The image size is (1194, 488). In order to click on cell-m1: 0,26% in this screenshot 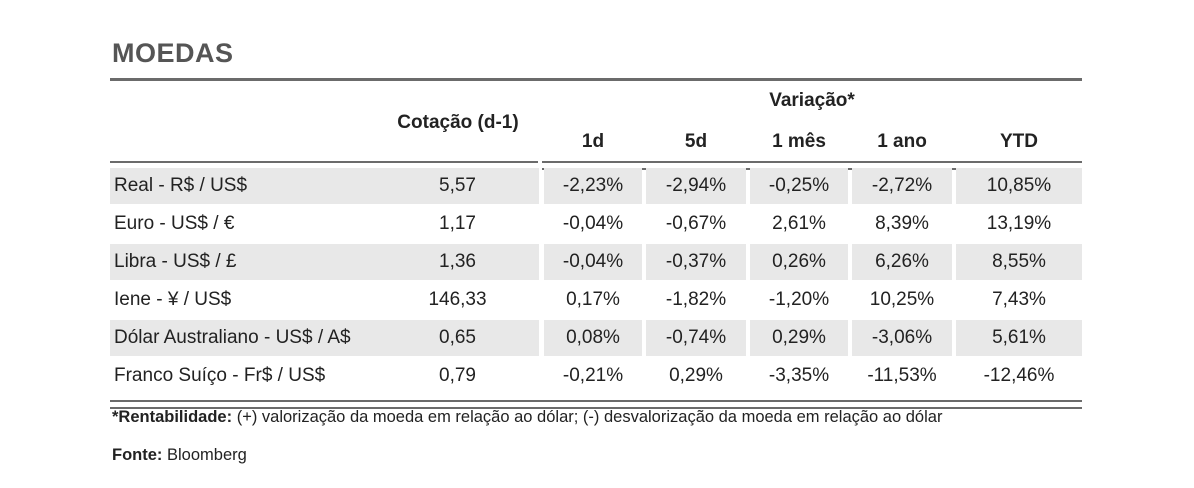, I will do `click(799, 262)`.